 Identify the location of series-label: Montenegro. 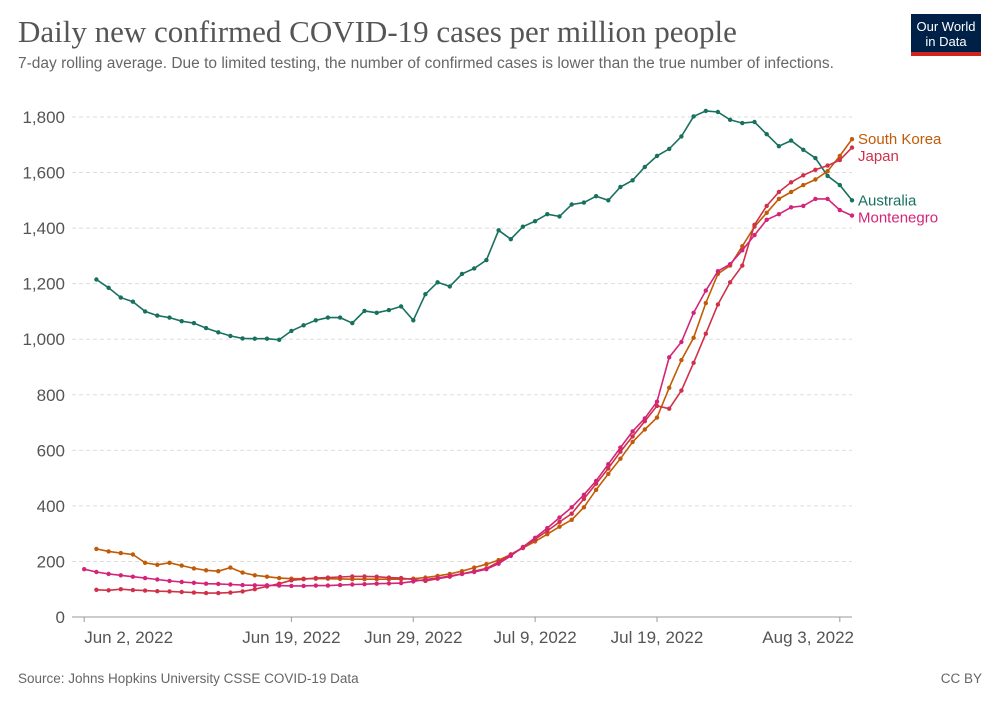
(898, 217).